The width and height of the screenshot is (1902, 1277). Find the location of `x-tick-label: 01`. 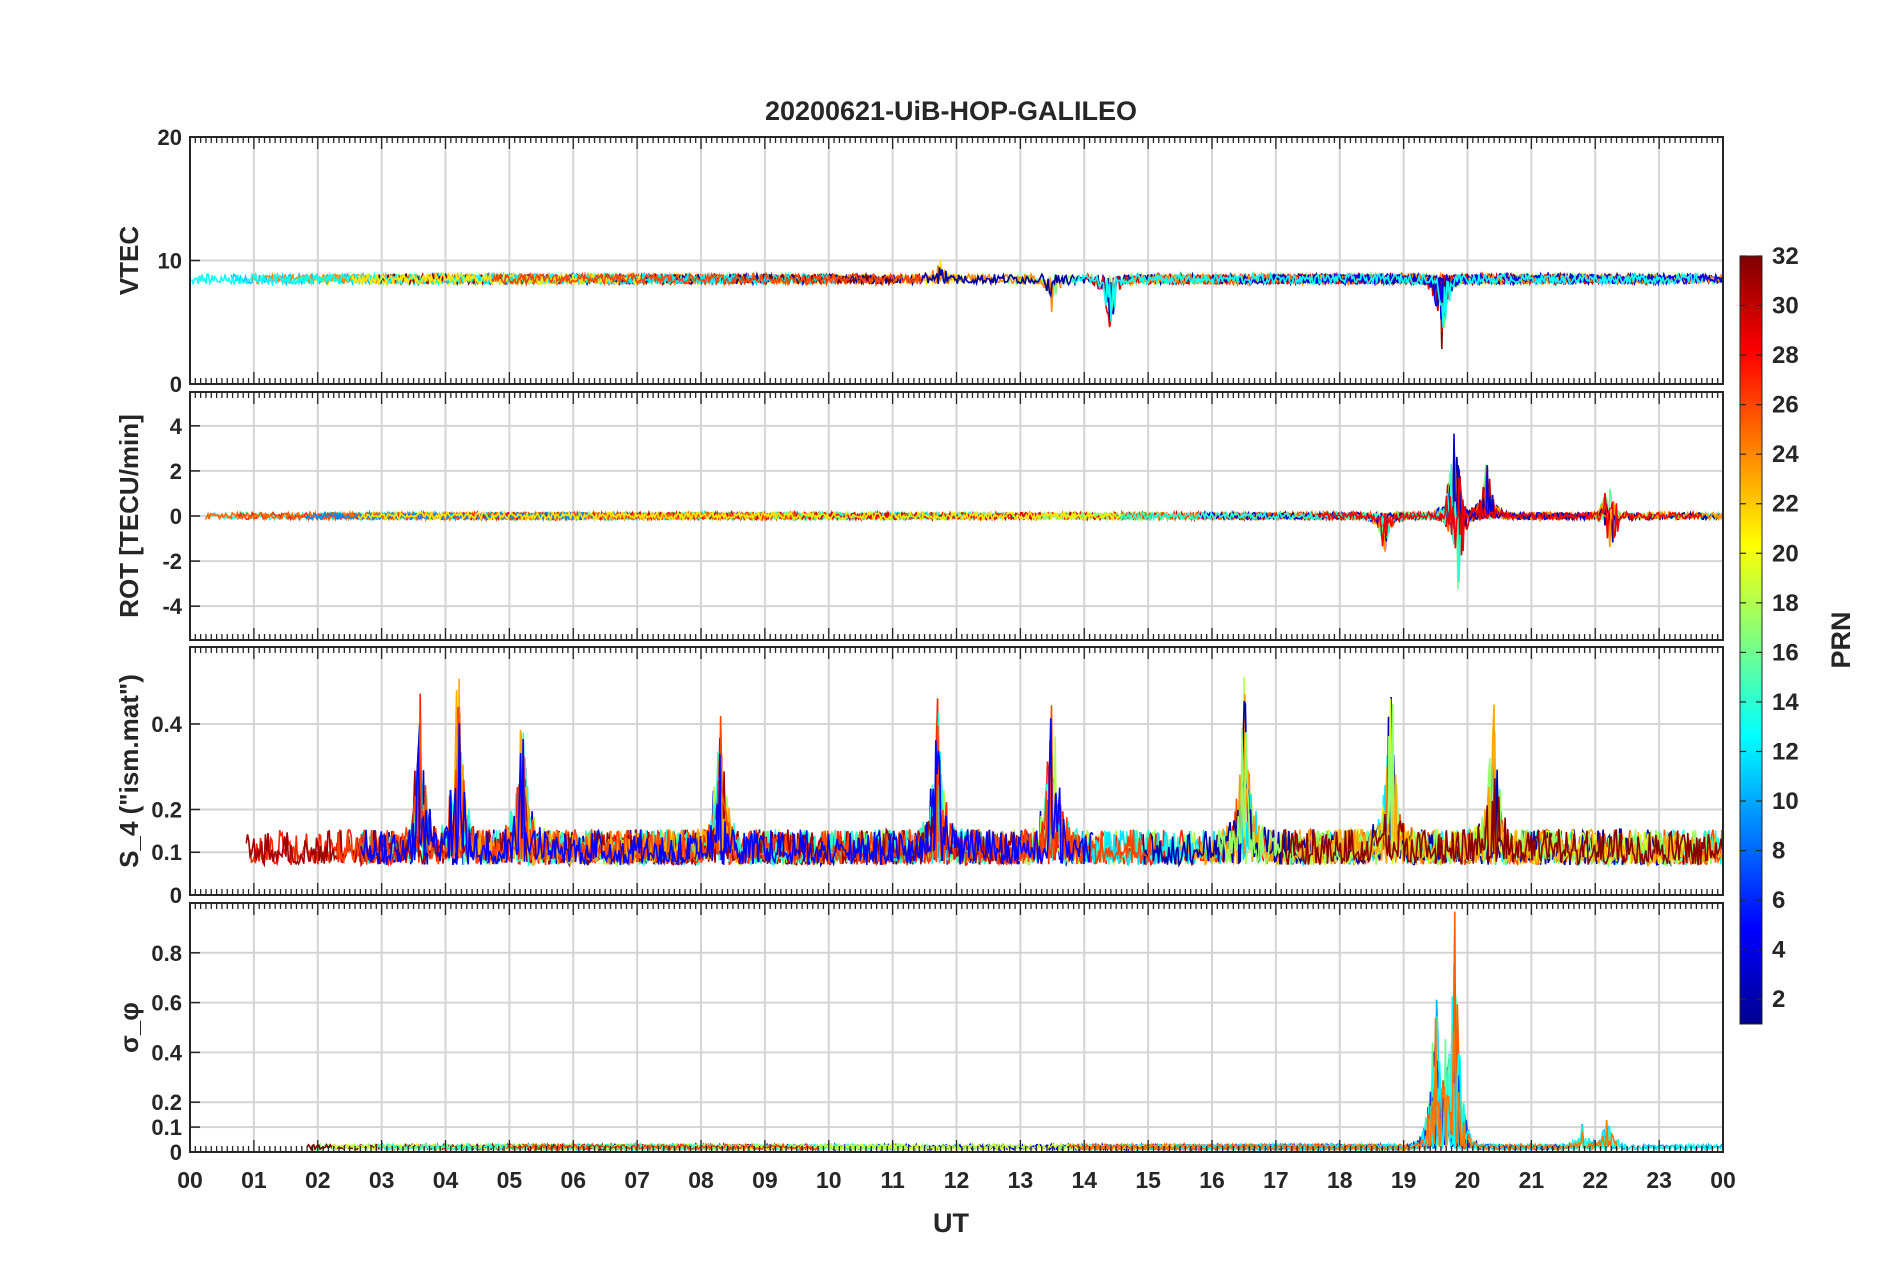

x-tick-label: 01 is located at coordinates (254, 1180).